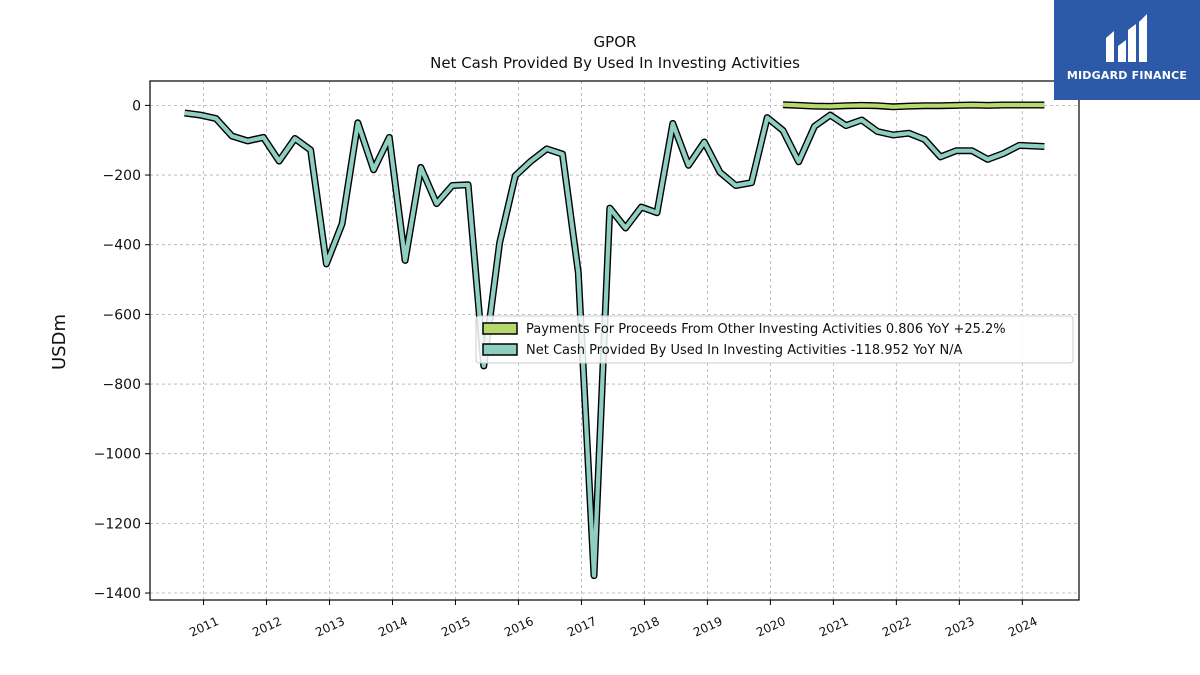 The width and height of the screenshot is (1200, 675). I want to click on x-tick-label: 2011, so click(204, 627).